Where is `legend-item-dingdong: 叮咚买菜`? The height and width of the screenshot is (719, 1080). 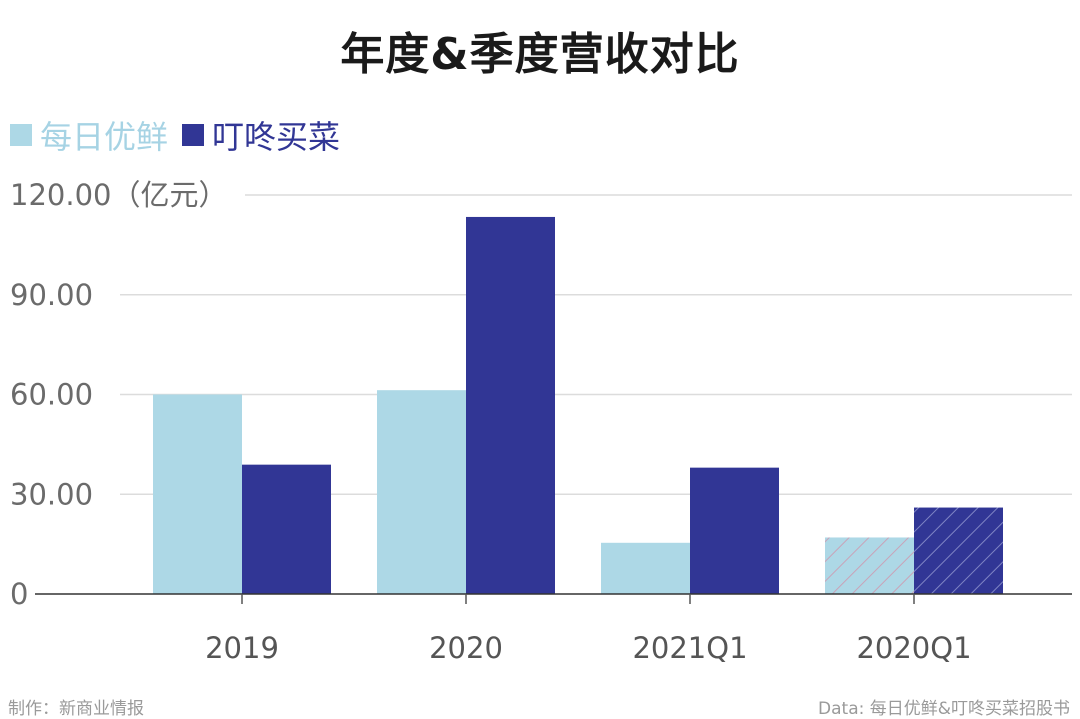
legend-item-dingdong: 叮咚买菜 is located at coordinates (261, 135).